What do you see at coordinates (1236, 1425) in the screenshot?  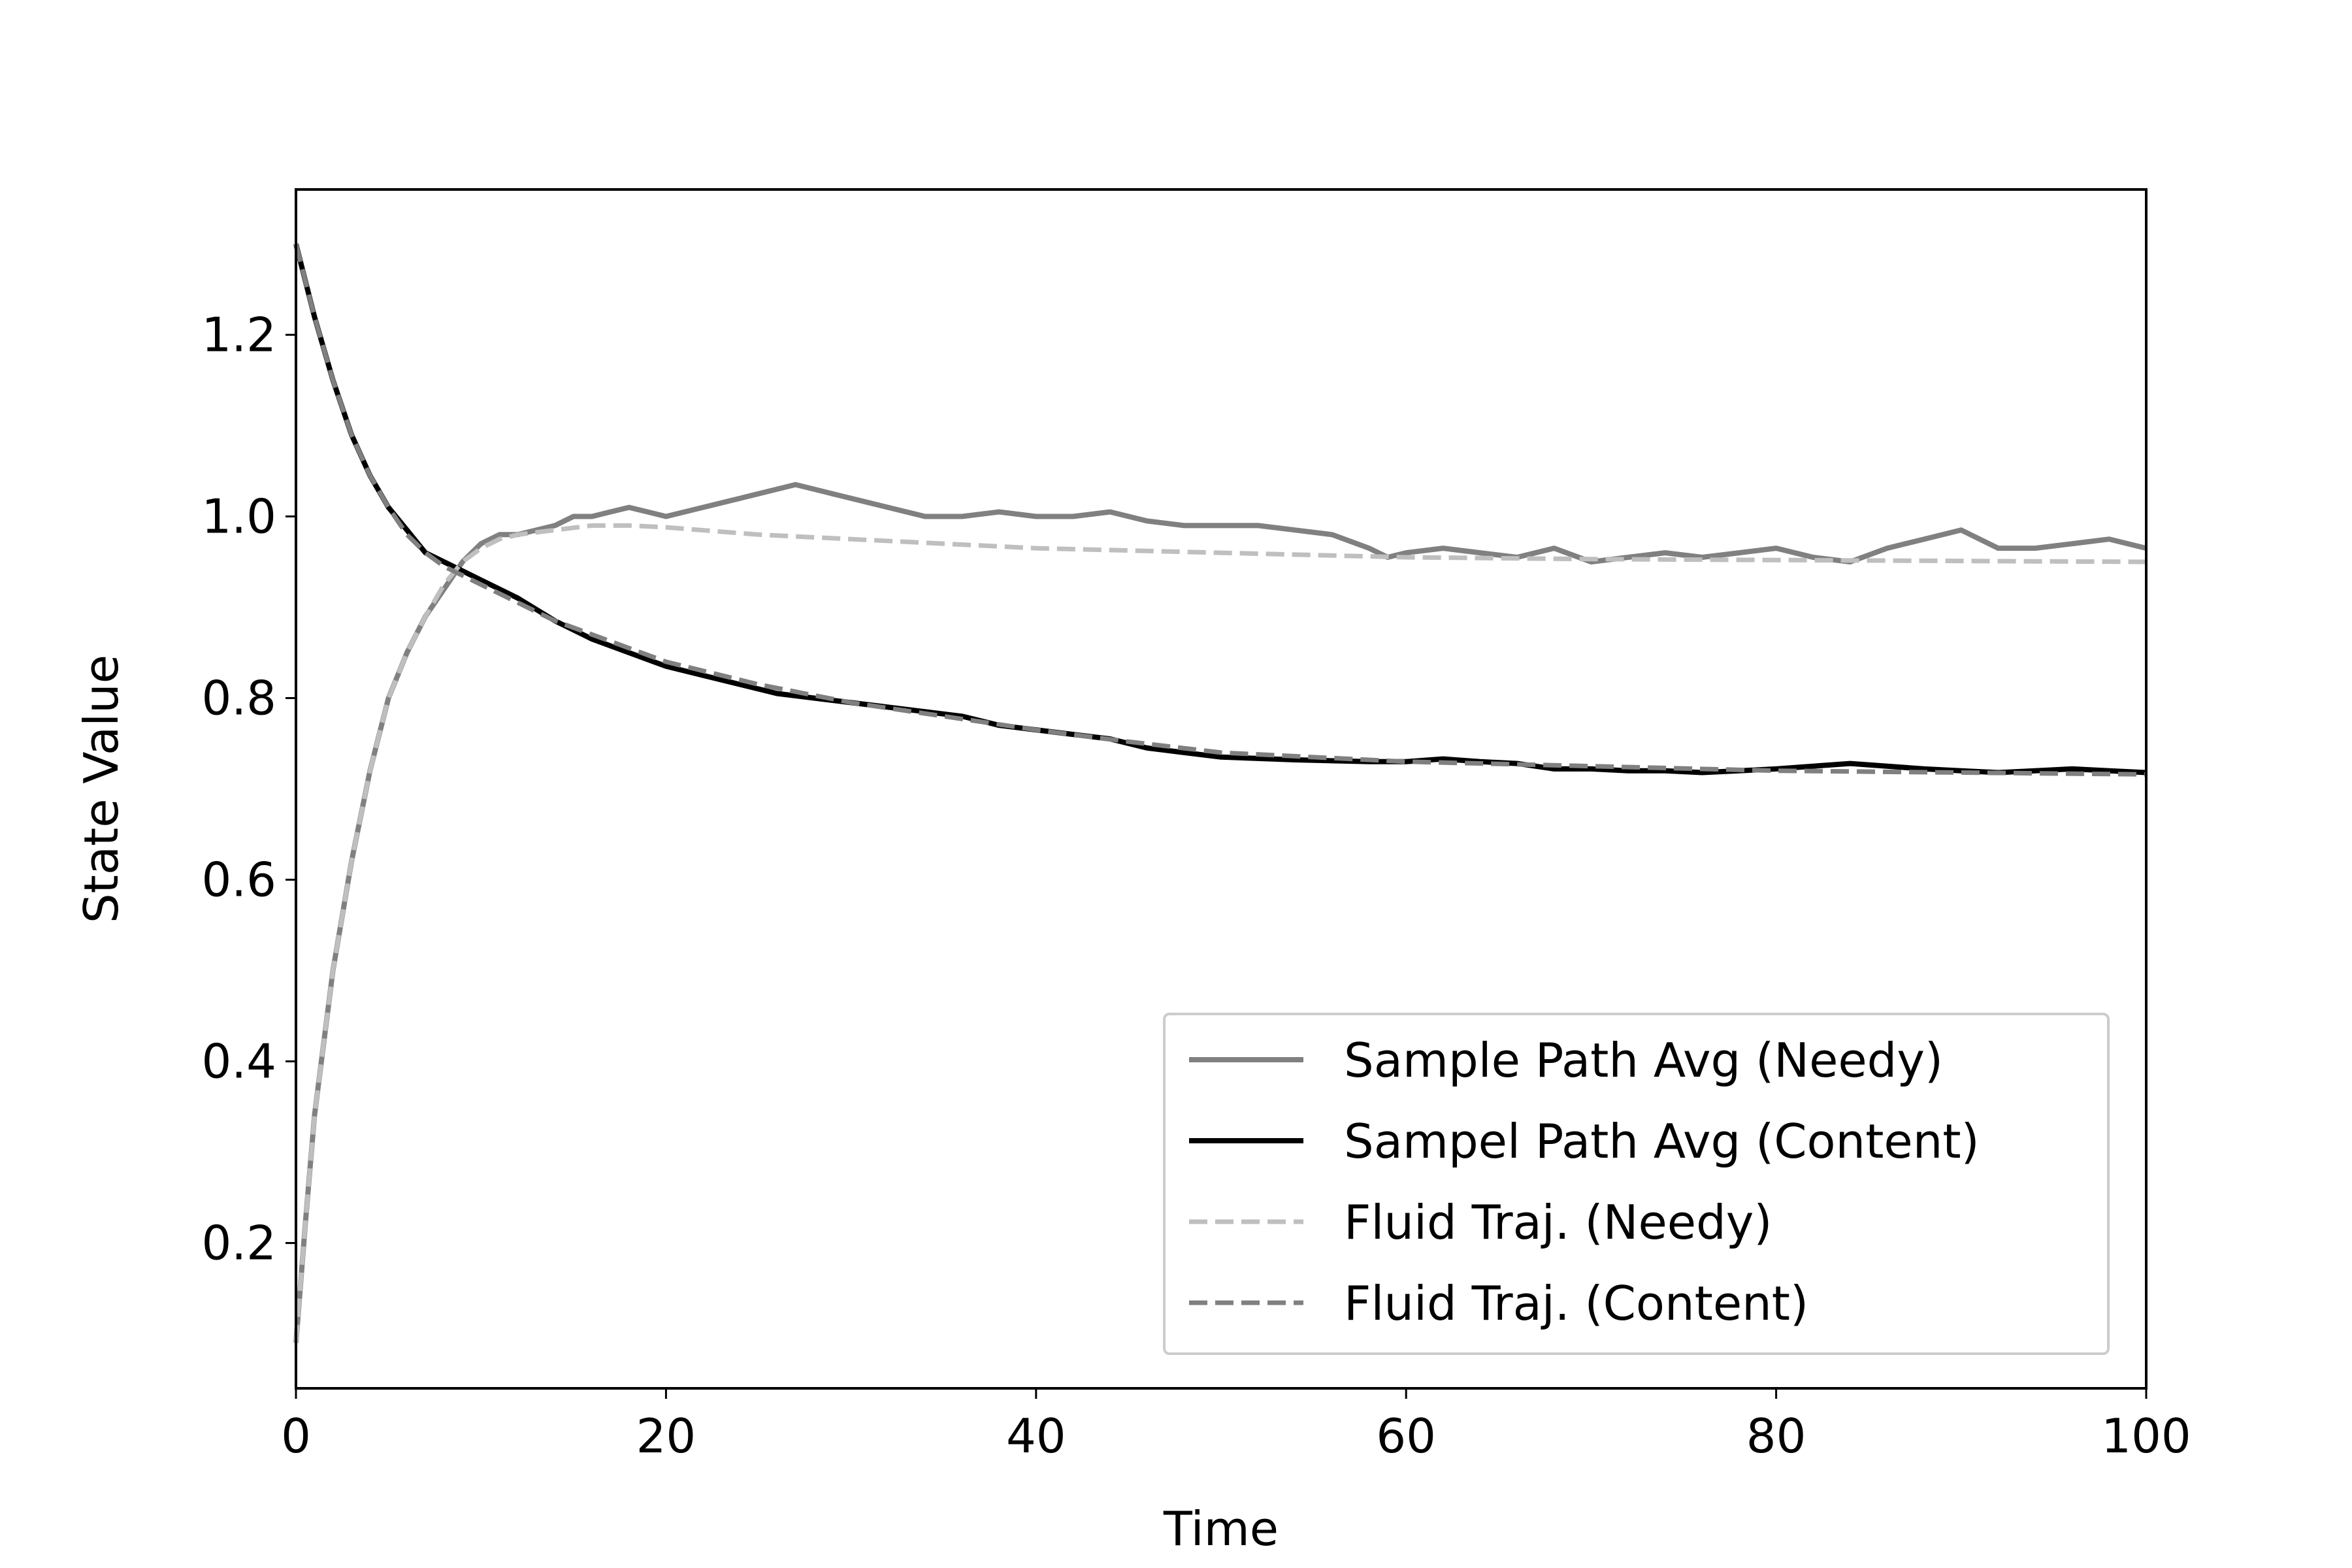 I see `x-axis: 0 20 40 60 80 100` at bounding box center [1236, 1425].